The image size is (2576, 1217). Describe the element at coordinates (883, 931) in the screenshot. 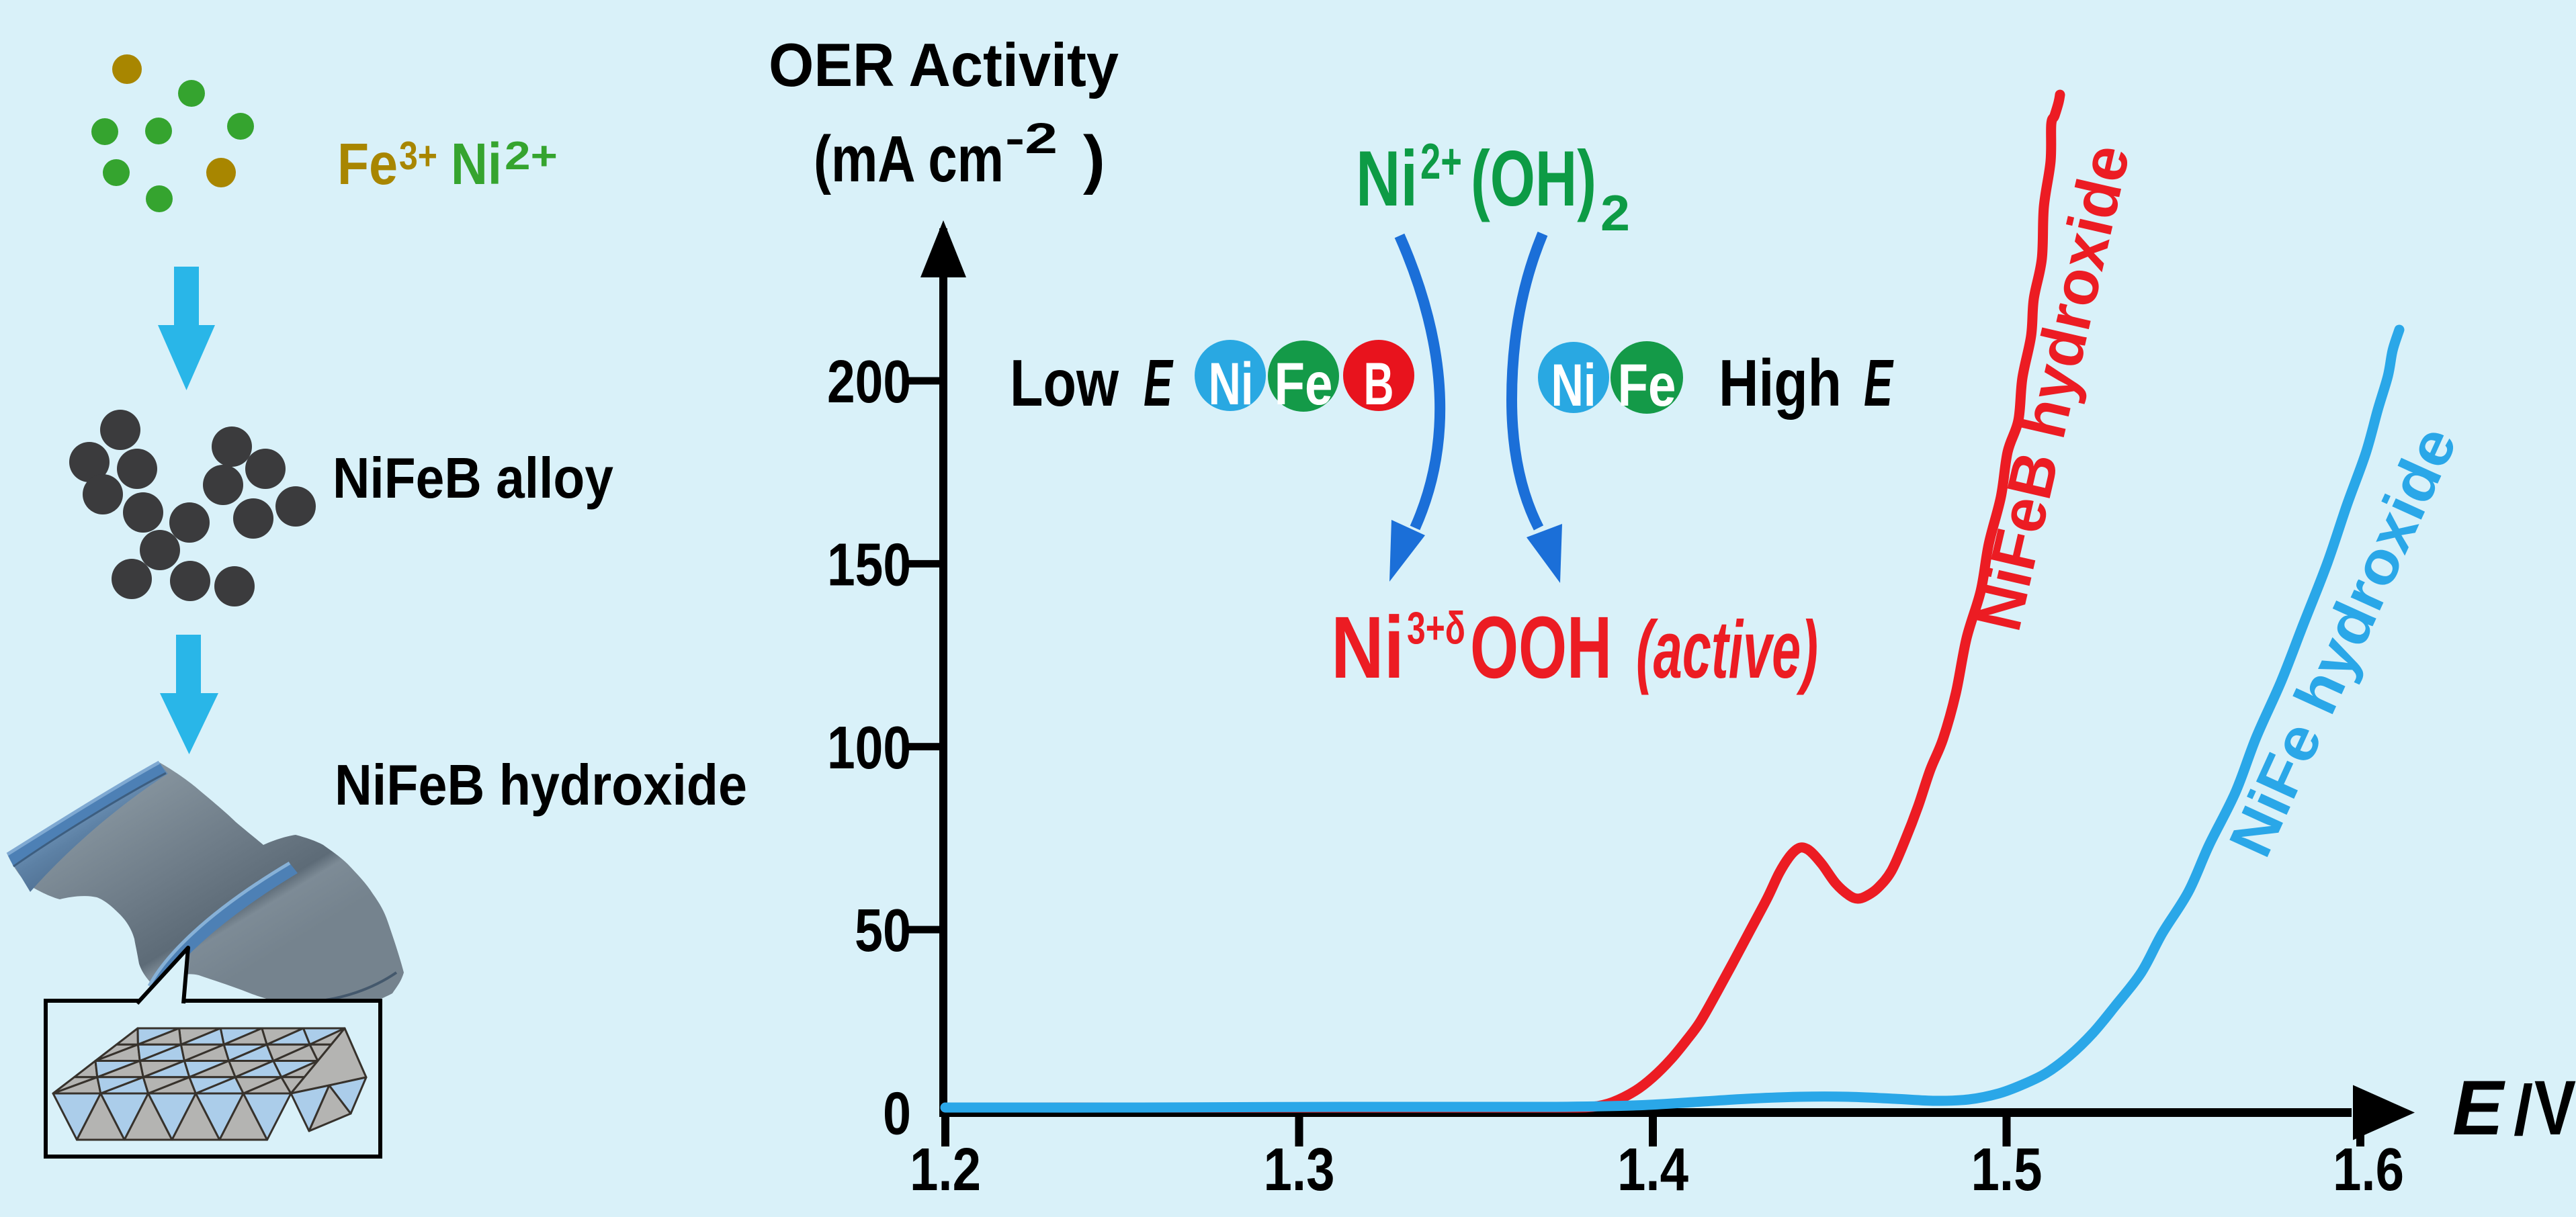

I see `svg-text: 50` at that location.